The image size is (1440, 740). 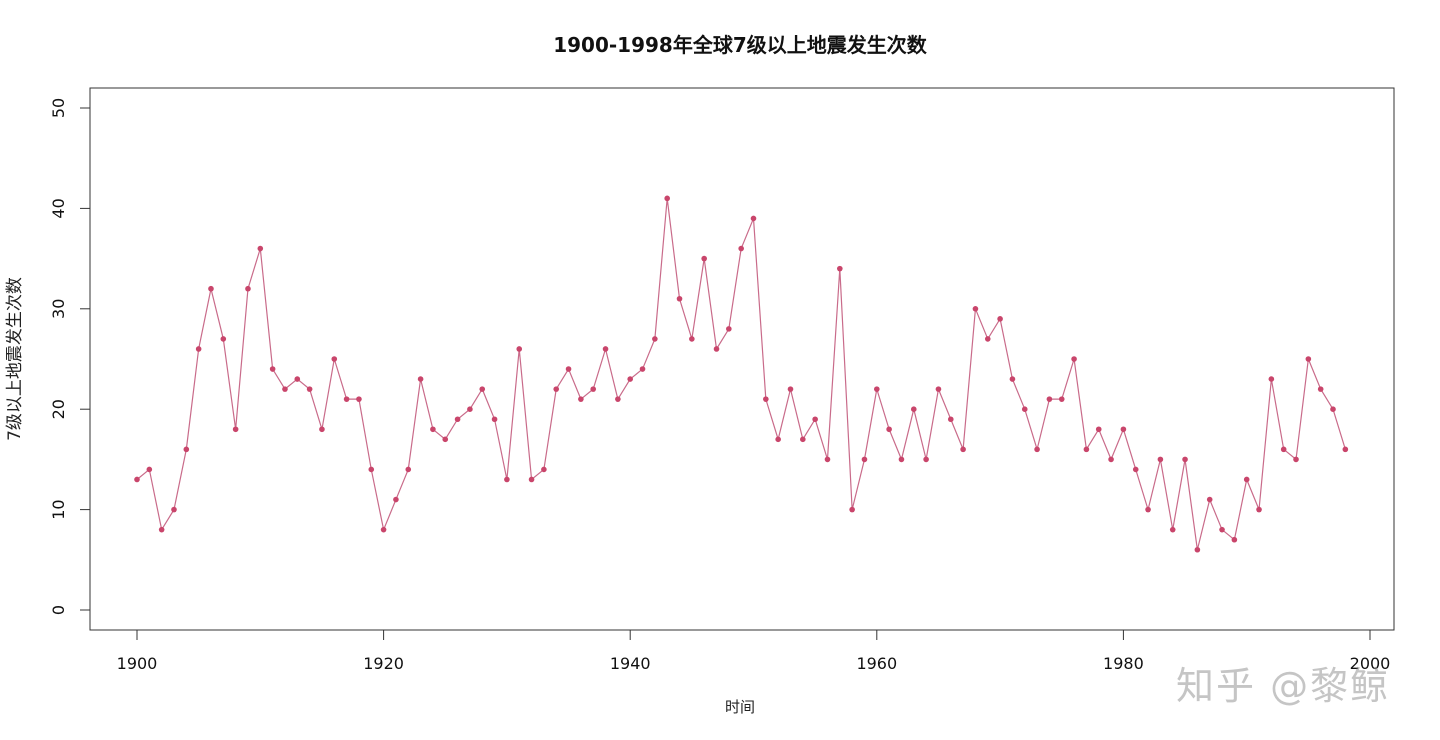 What do you see at coordinates (58, 509) in the screenshot?
I see `y-tick-label: 10` at bounding box center [58, 509].